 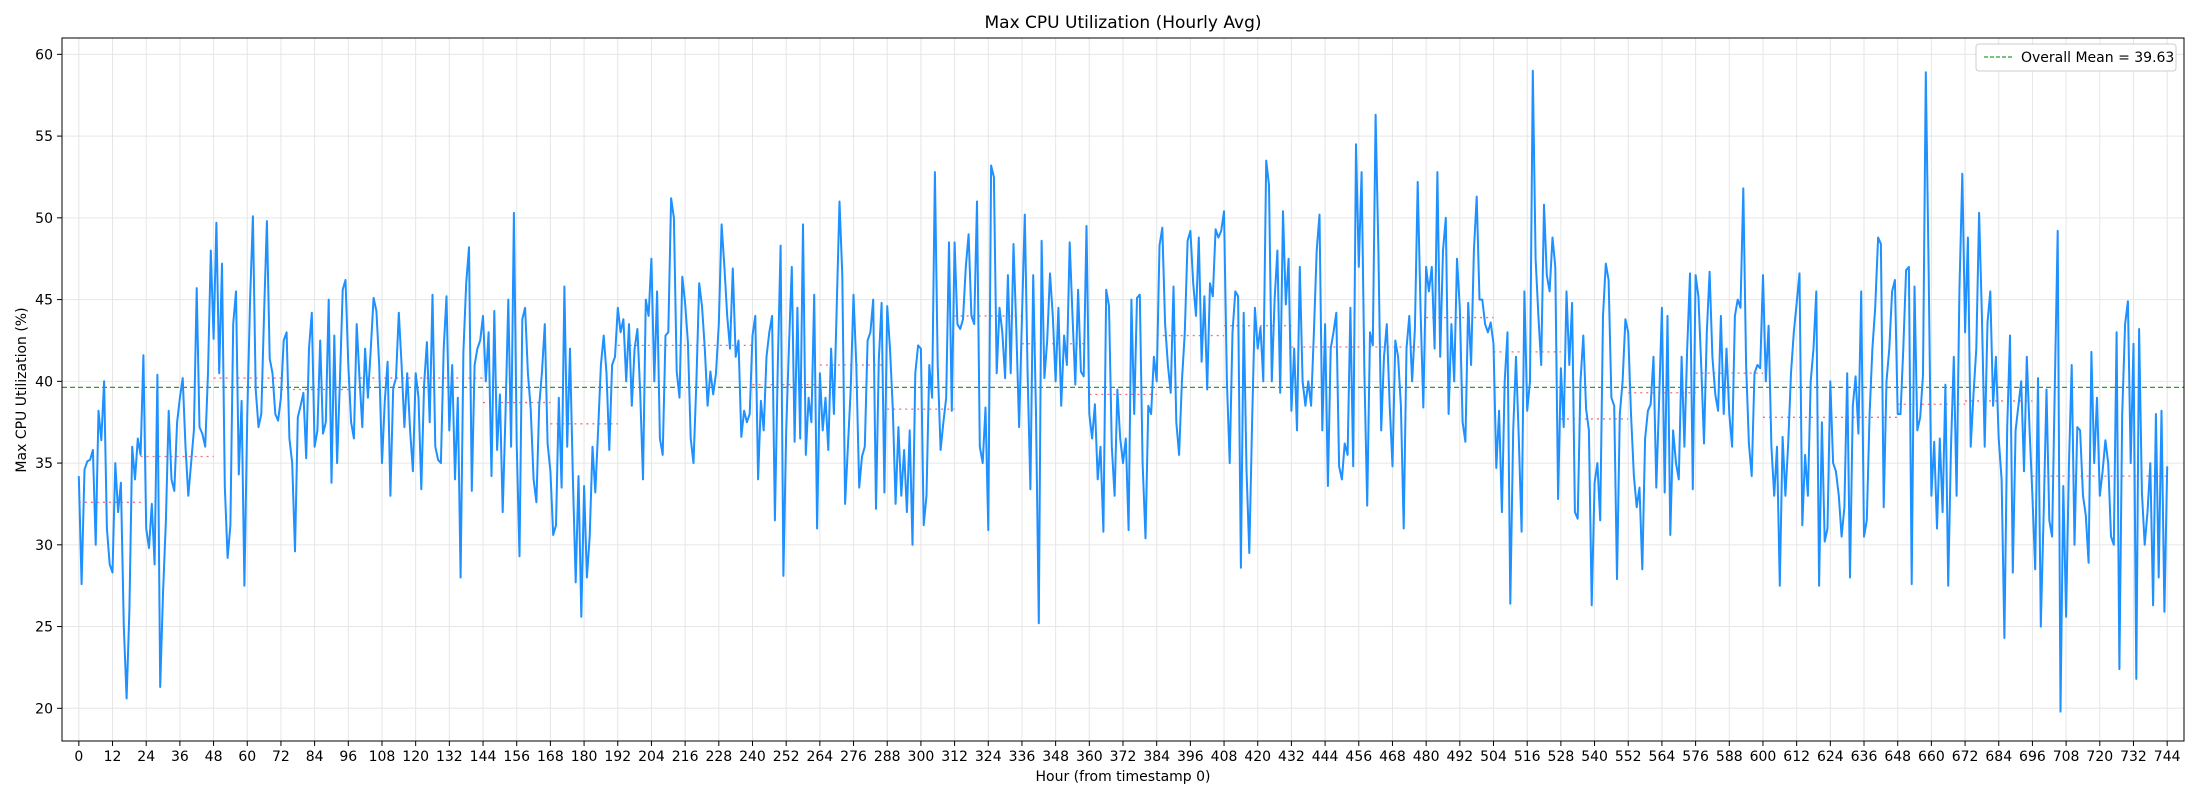 I want to click on x-tick-label: 336, so click(x=1022, y=757).